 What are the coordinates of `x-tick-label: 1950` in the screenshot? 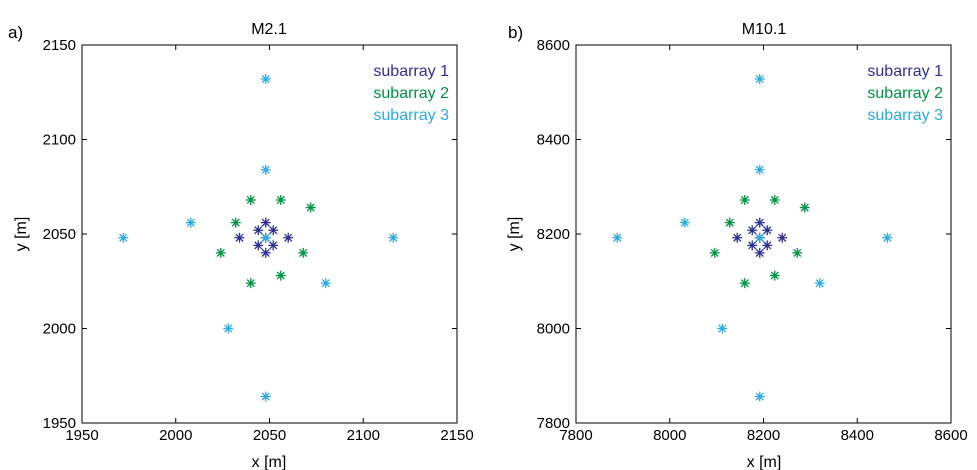 It's located at (81, 435).